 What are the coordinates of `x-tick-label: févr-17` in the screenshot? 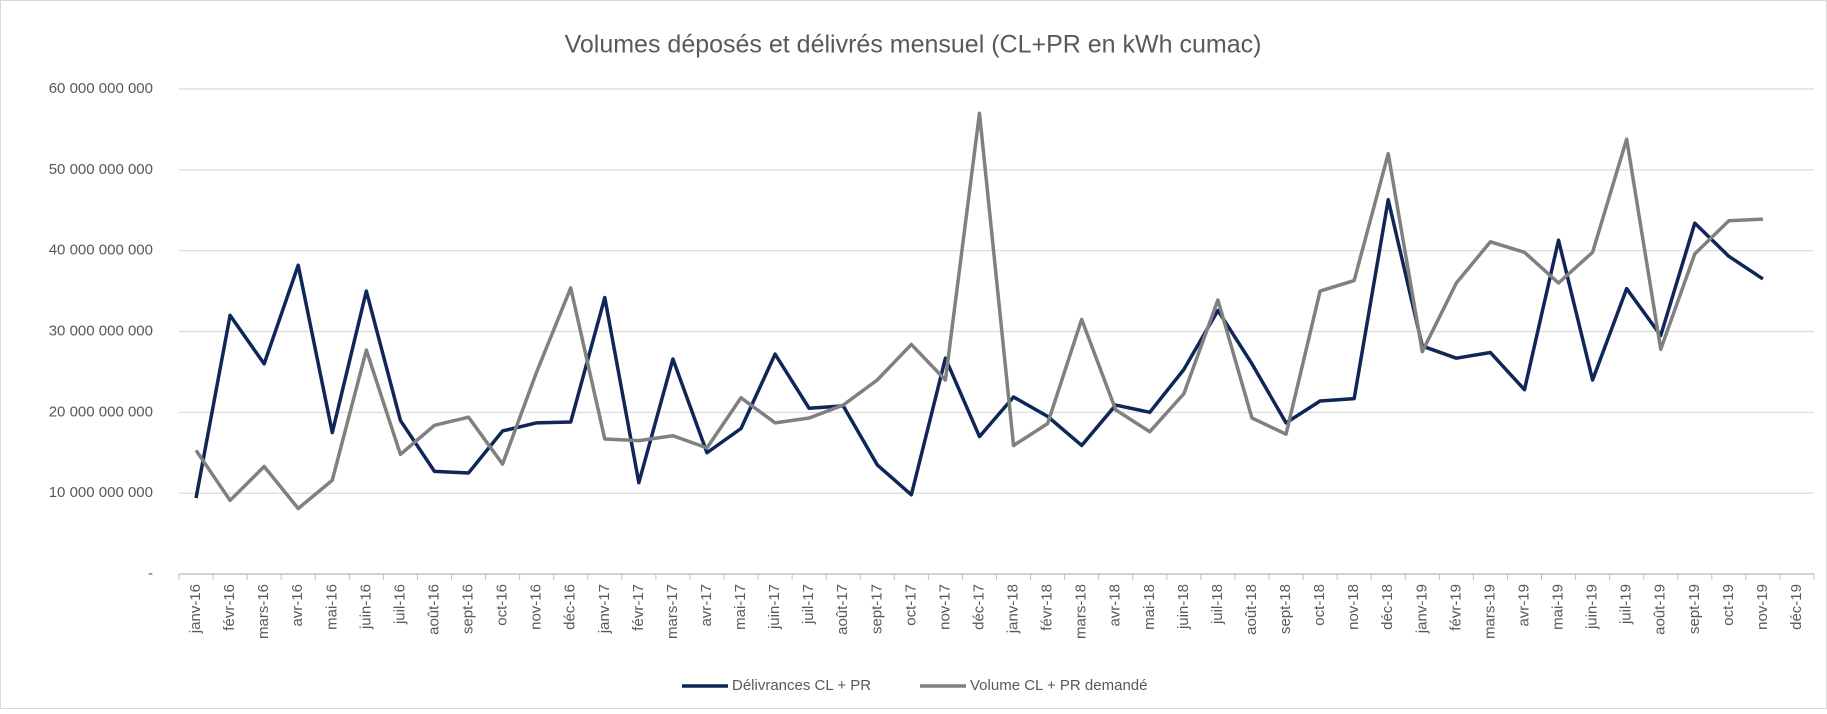 It's located at (638, 607).